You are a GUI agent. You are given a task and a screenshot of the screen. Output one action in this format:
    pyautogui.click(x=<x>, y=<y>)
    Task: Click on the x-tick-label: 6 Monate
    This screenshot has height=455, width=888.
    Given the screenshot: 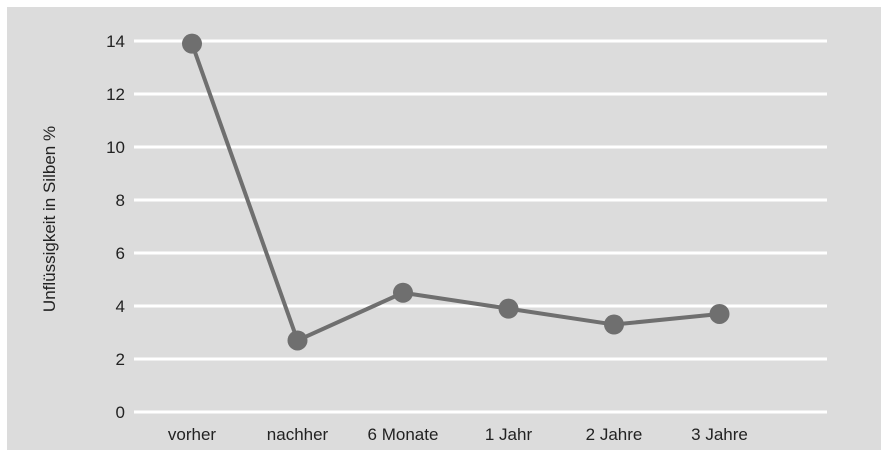 What is the action you would take?
    pyautogui.click(x=403, y=434)
    